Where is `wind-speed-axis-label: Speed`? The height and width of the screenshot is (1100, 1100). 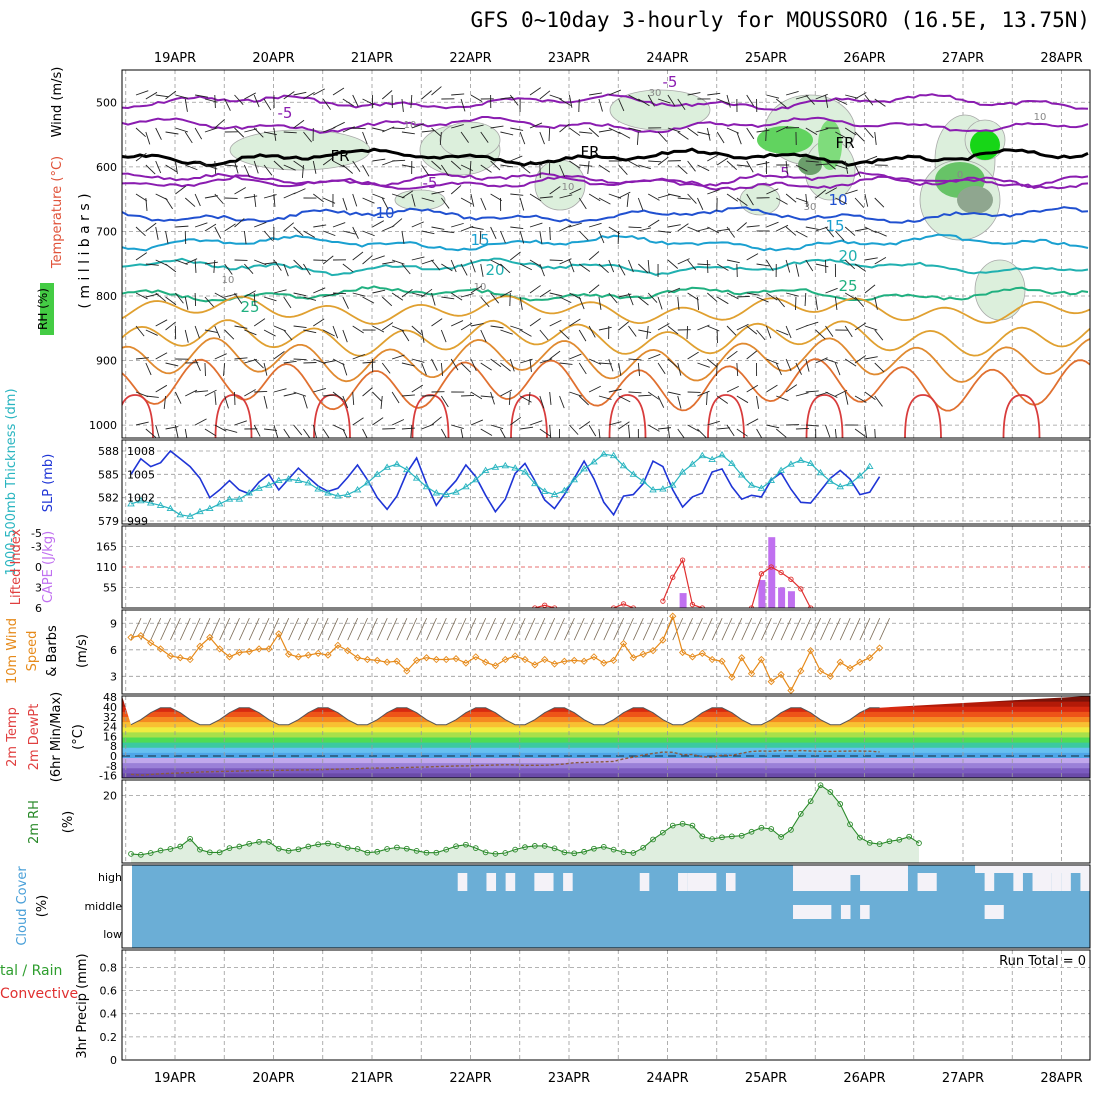
wind-speed-axis-label: Speed is located at coordinates (32, 651).